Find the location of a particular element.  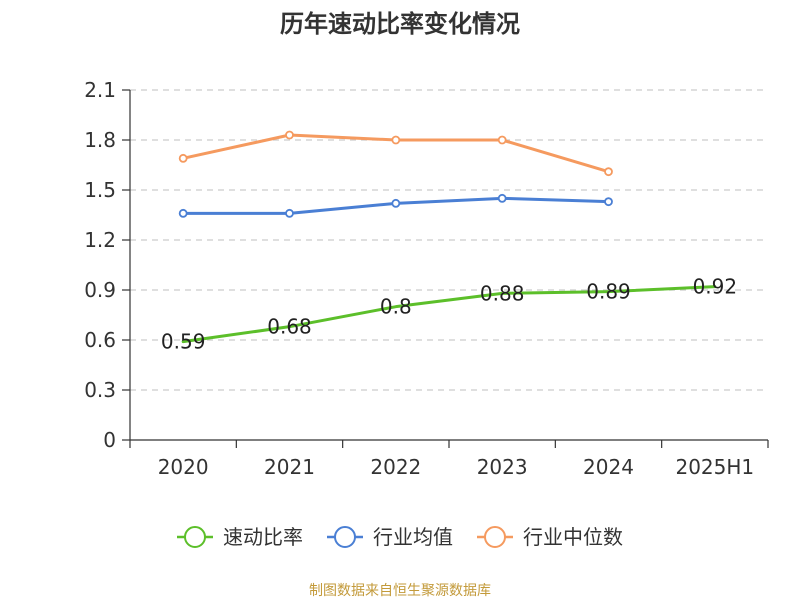

legend: 速动比率 行业均值 行业中位数 is located at coordinates (400, 537).